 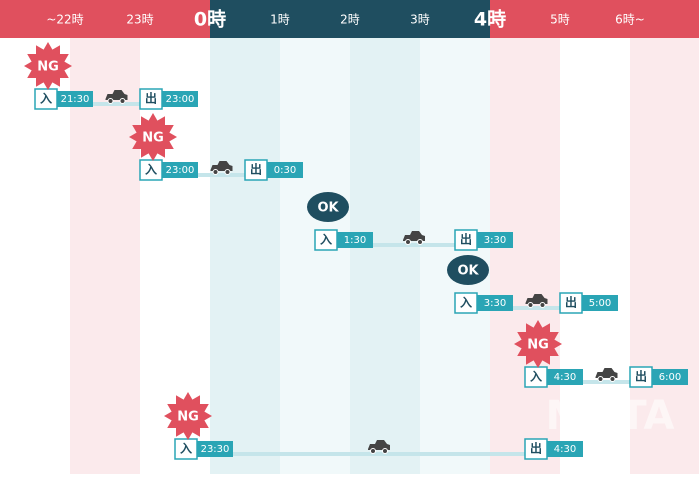 I want to click on tag-time: 6:00, so click(x=670, y=377).